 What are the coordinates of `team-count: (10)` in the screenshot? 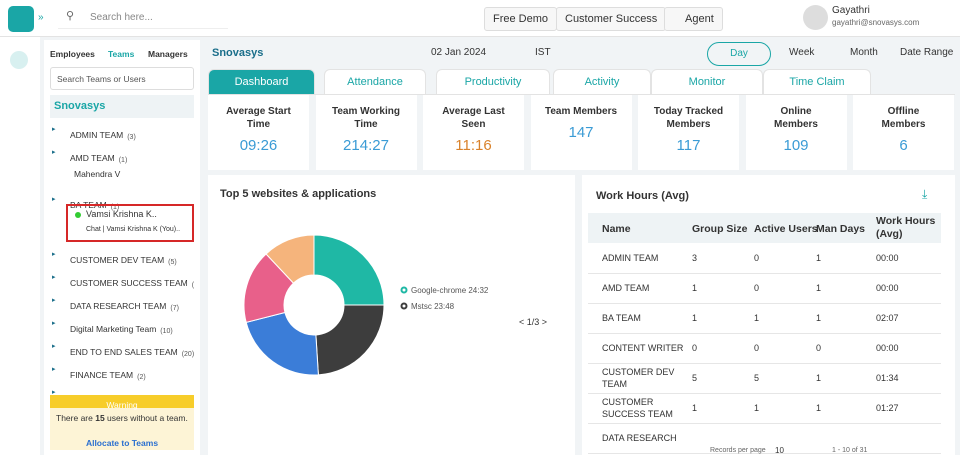 It's located at (166, 331).